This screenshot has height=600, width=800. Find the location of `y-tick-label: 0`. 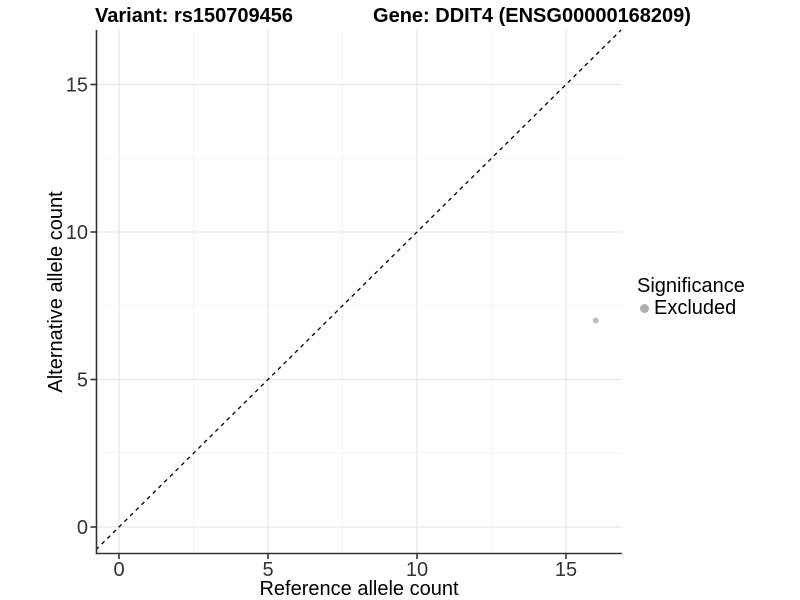

y-tick-label: 0 is located at coordinates (82, 528).